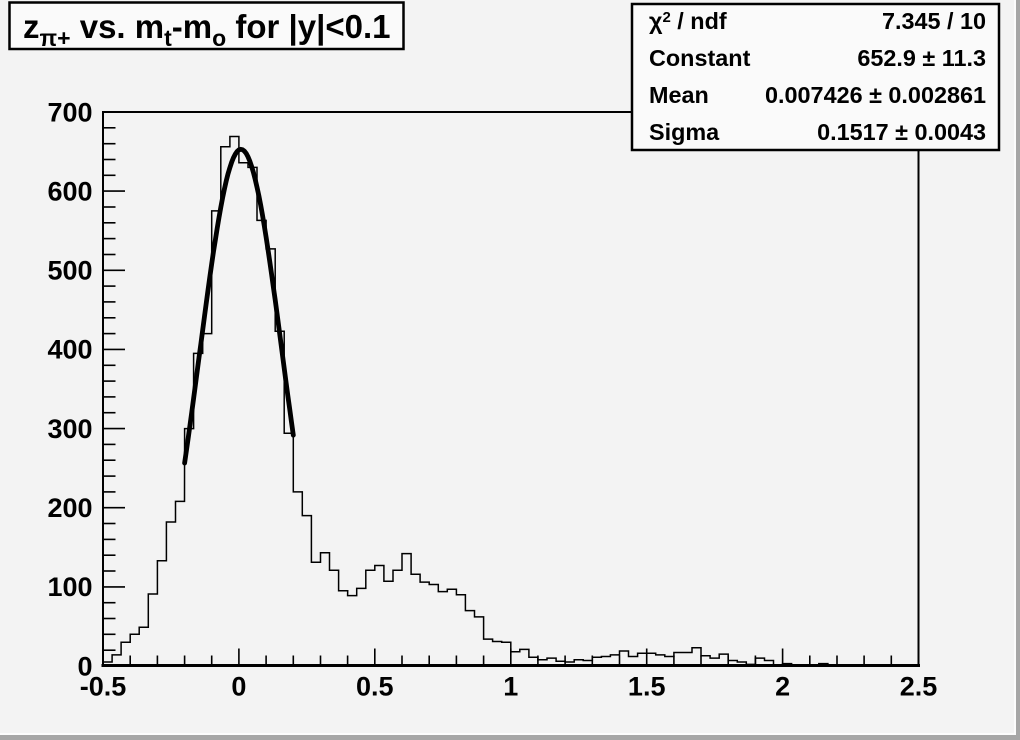  I want to click on svg-text: 300, so click(69, 429).